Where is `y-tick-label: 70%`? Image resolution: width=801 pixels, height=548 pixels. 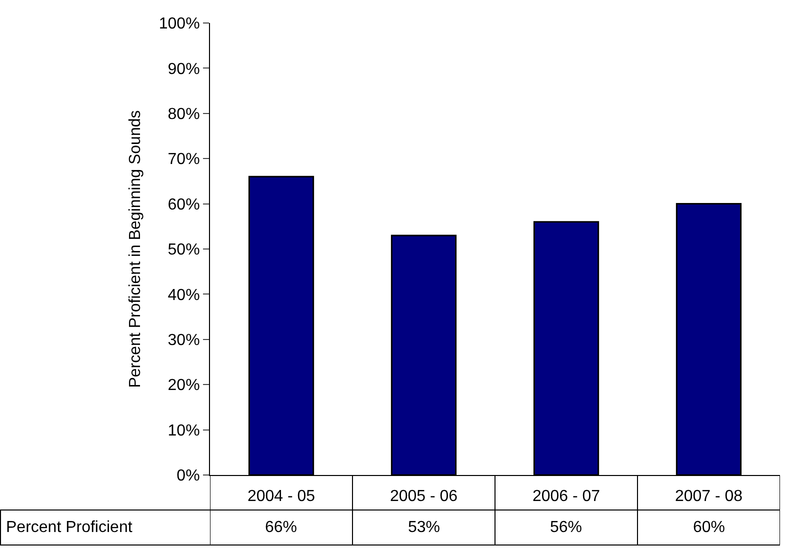 y-tick-label: 70% is located at coordinates (184, 159).